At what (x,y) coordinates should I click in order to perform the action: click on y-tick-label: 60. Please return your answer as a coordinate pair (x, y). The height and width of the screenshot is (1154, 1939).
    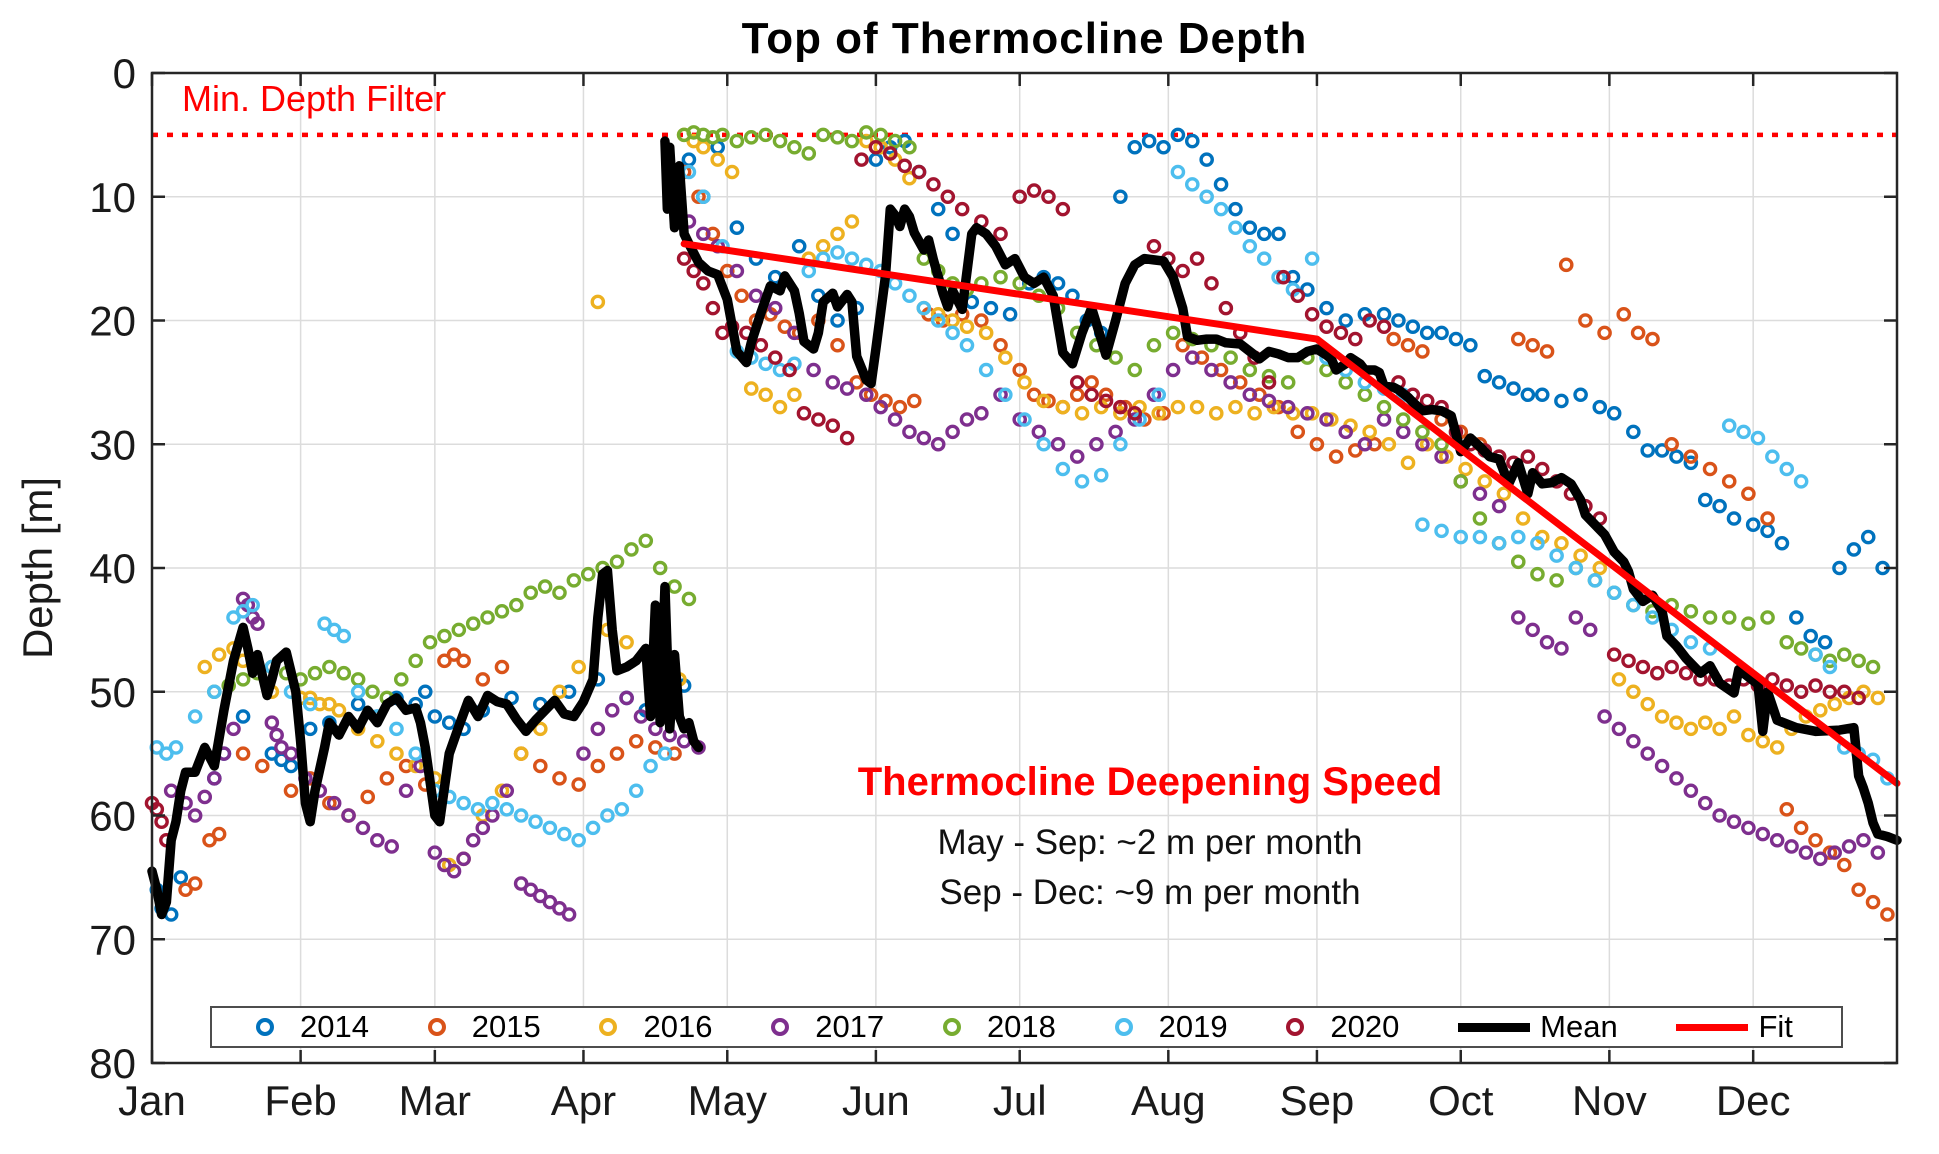
    Looking at the image, I should click on (112, 816).